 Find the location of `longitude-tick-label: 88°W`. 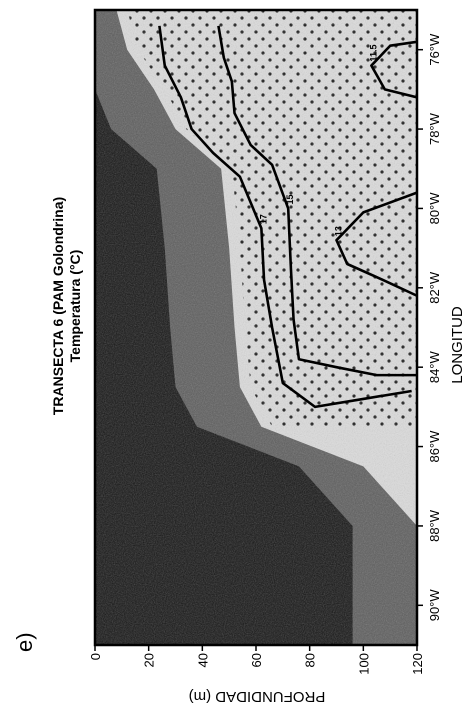

longitude-tick-label: 88°W is located at coordinates (434, 525).